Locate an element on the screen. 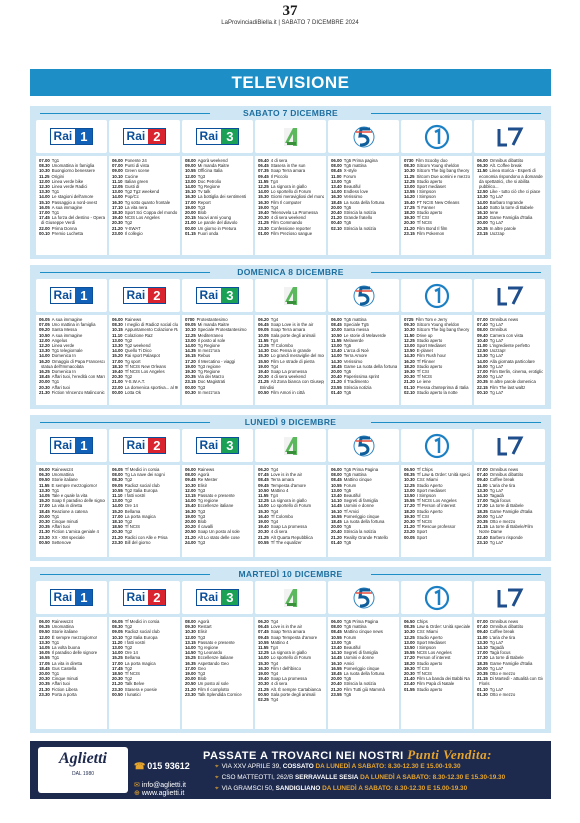 This screenshot has height=823, width=580. channel-logo-italia1 is located at coordinates (436, 136).